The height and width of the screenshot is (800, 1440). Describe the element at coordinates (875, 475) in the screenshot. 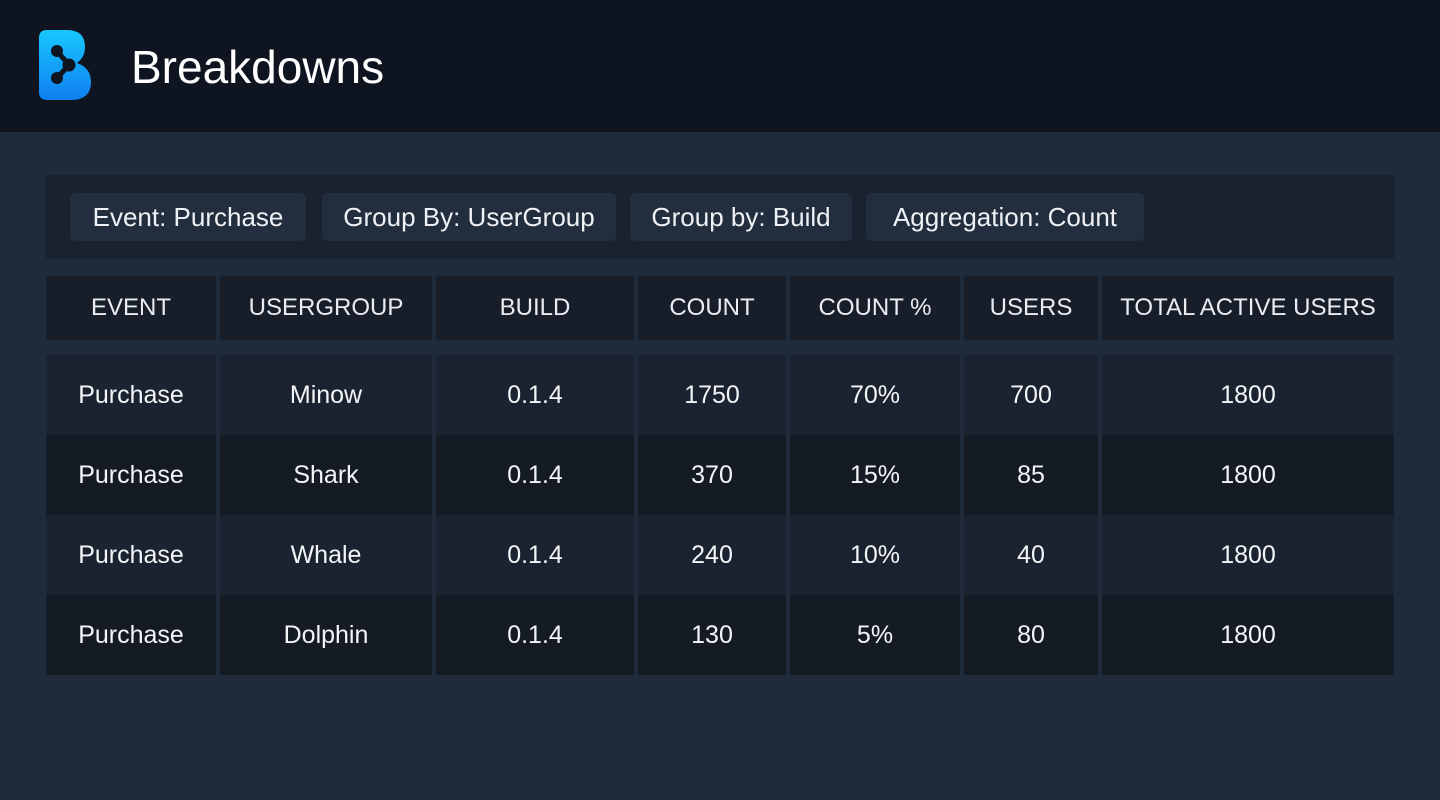

I see `table-cell-count-percent: 15%` at that location.